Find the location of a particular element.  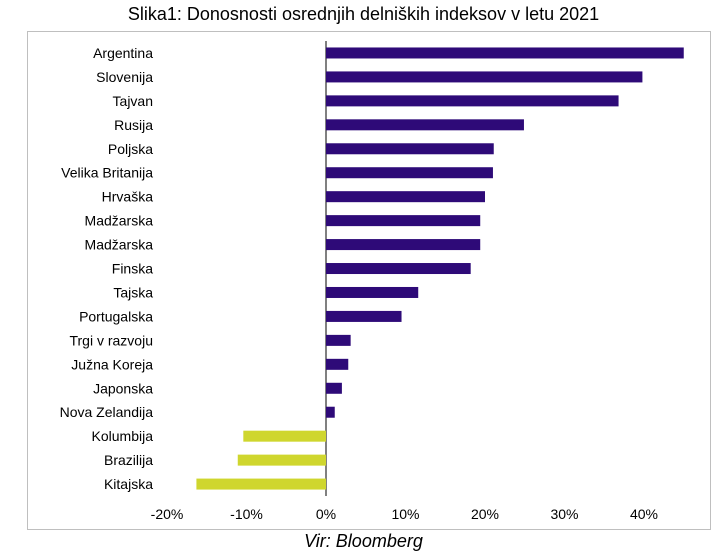

category-label: Poljska is located at coordinates (130, 149).